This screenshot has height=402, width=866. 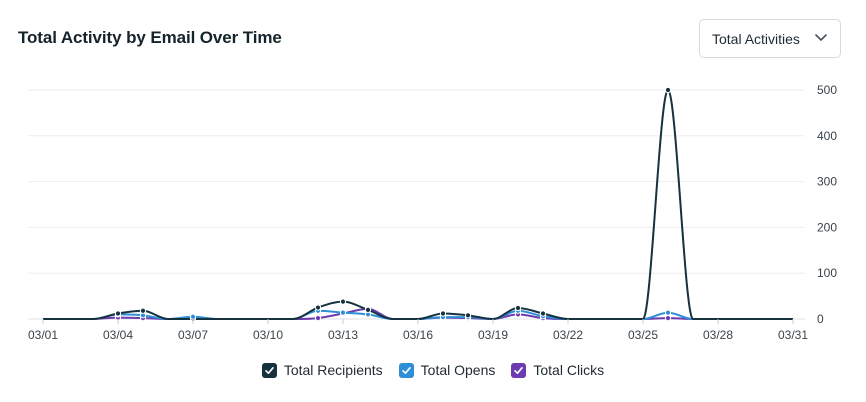 I want to click on y-tick-label: 200, so click(x=827, y=227).